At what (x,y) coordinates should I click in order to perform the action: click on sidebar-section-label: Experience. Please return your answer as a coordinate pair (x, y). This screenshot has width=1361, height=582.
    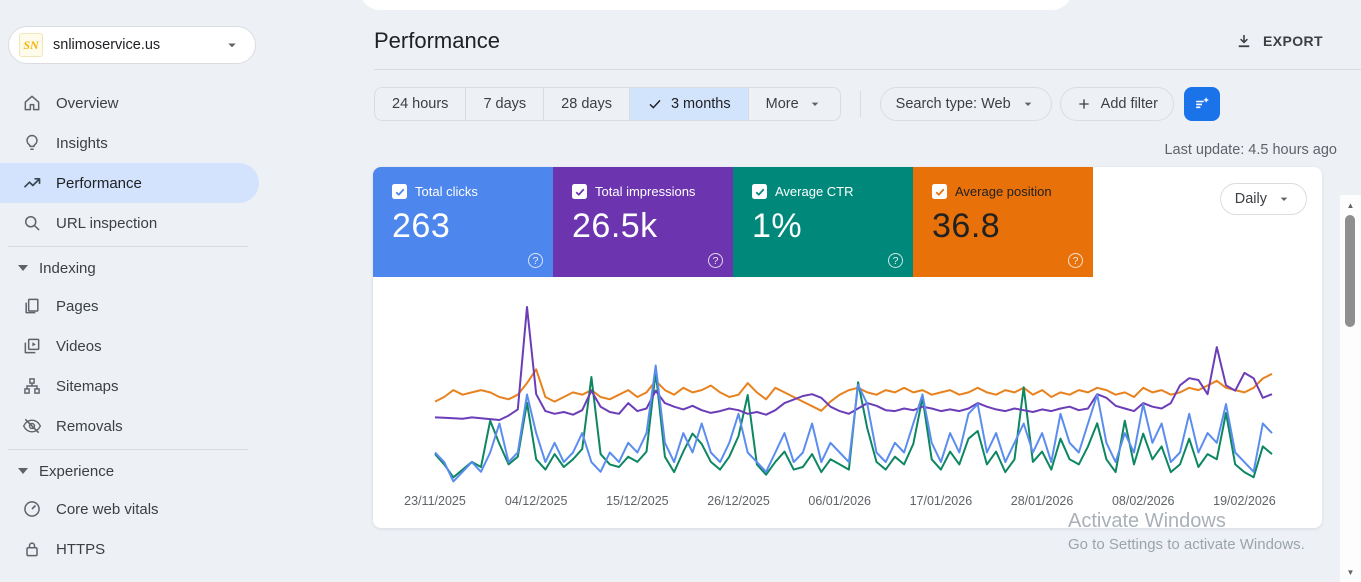
    Looking at the image, I should click on (77, 471).